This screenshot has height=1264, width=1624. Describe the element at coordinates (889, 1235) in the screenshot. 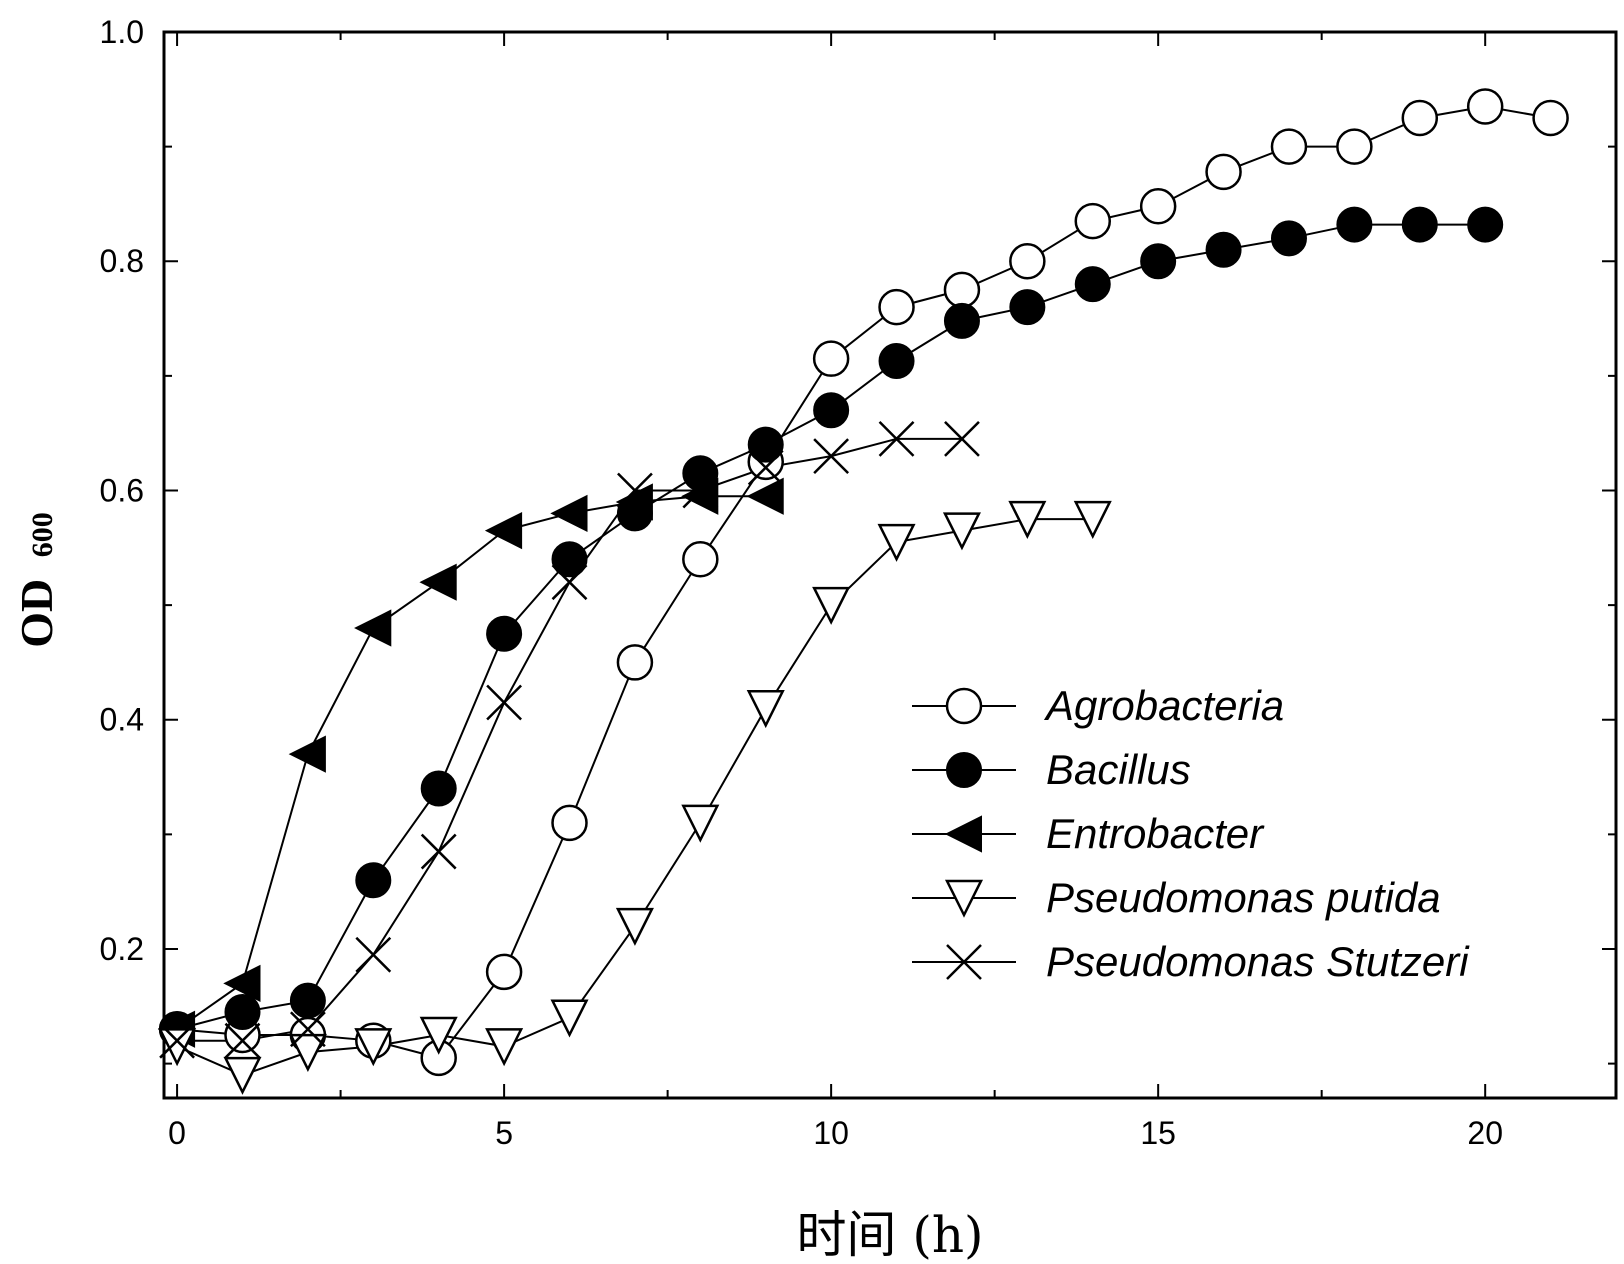

I see `x-axis-title: 时间 (h)` at that location.